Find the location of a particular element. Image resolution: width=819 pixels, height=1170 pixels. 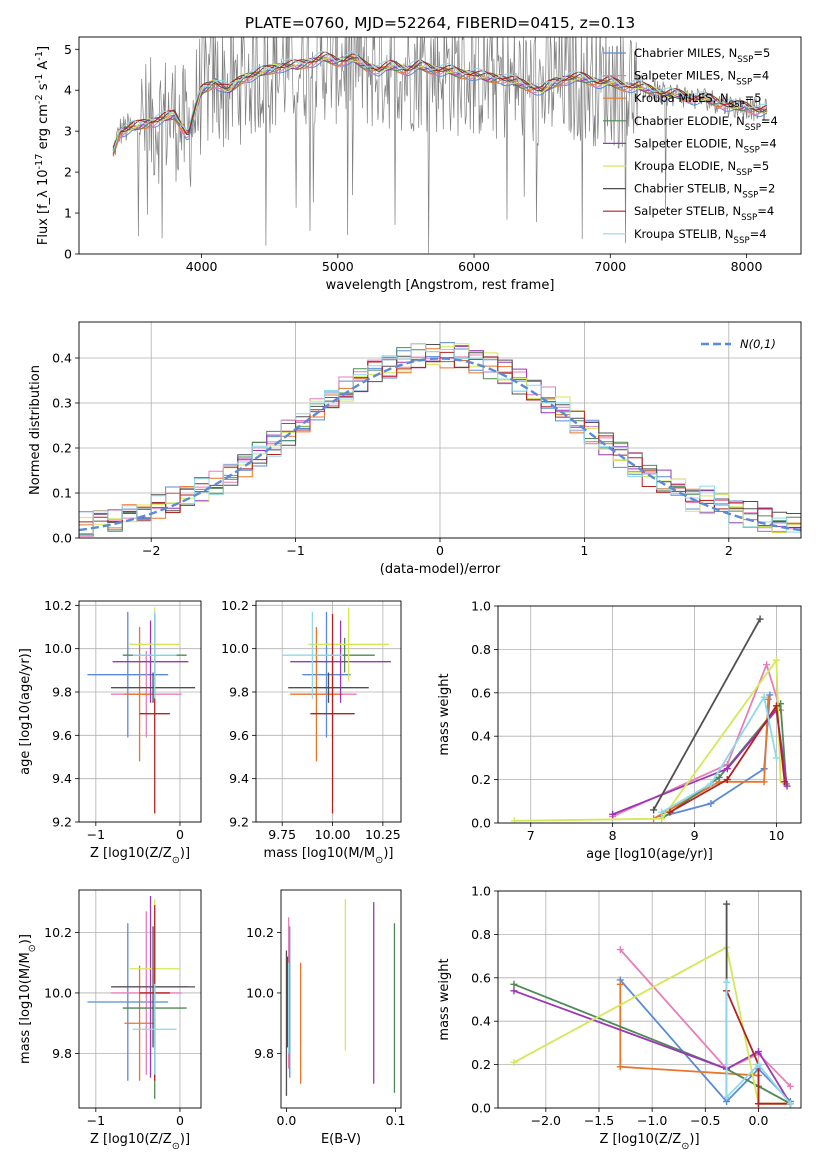

y-tick-label: 1.0 is located at coordinates (481, 891).